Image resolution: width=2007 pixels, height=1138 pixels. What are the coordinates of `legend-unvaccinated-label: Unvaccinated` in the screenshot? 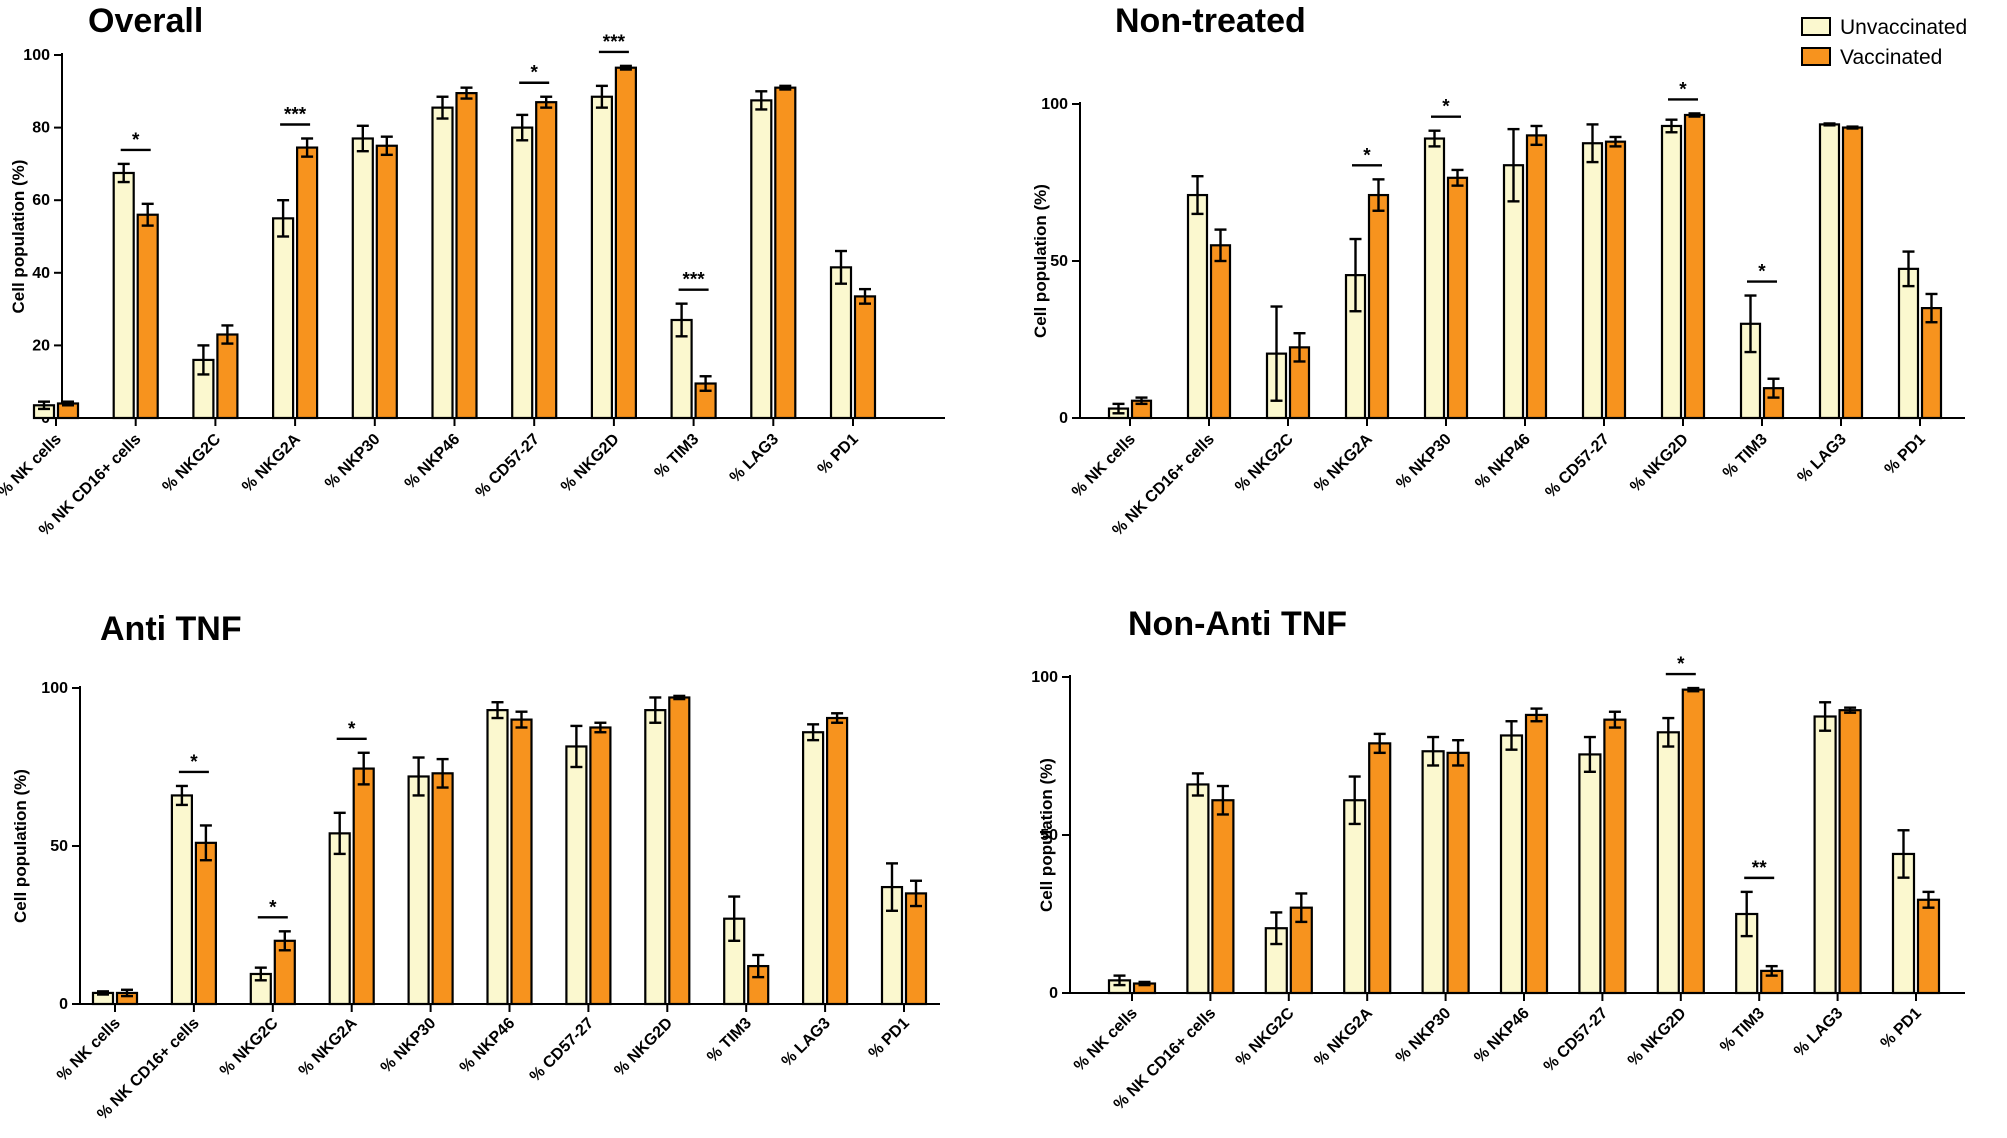 It's located at (1903, 27).